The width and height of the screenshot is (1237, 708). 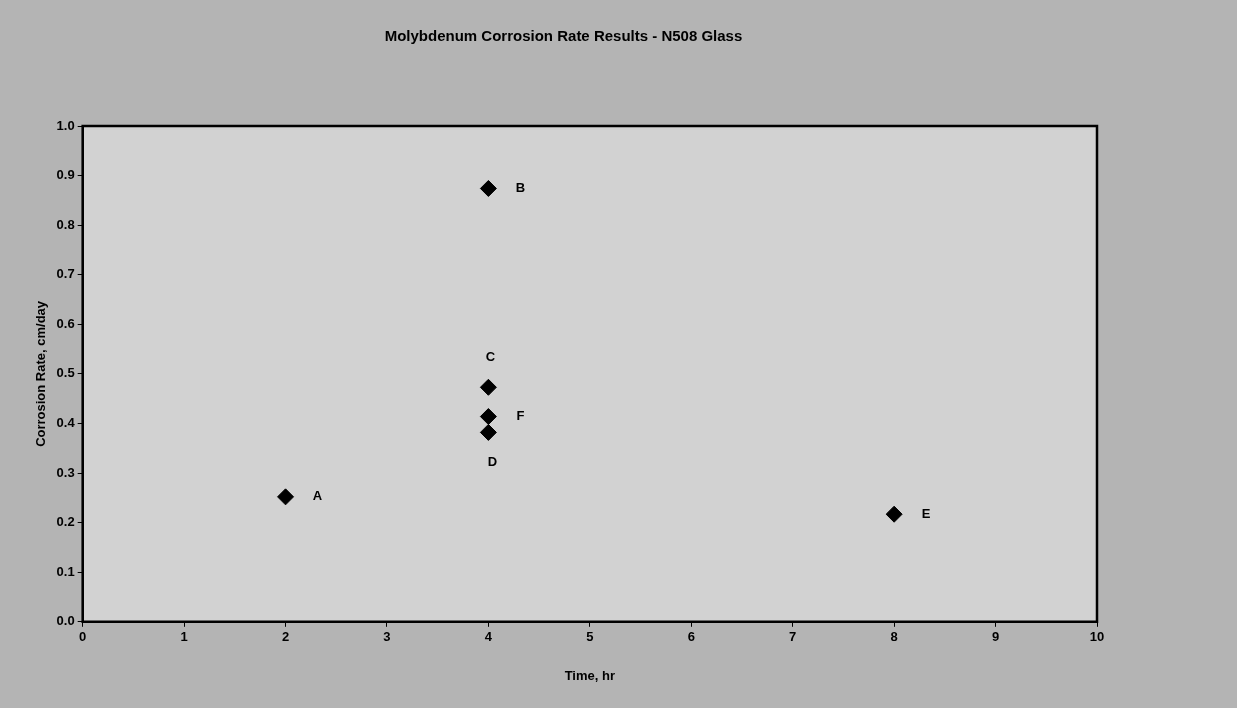 I want to click on y-tick-label: 0.0, so click(x=65, y=621).